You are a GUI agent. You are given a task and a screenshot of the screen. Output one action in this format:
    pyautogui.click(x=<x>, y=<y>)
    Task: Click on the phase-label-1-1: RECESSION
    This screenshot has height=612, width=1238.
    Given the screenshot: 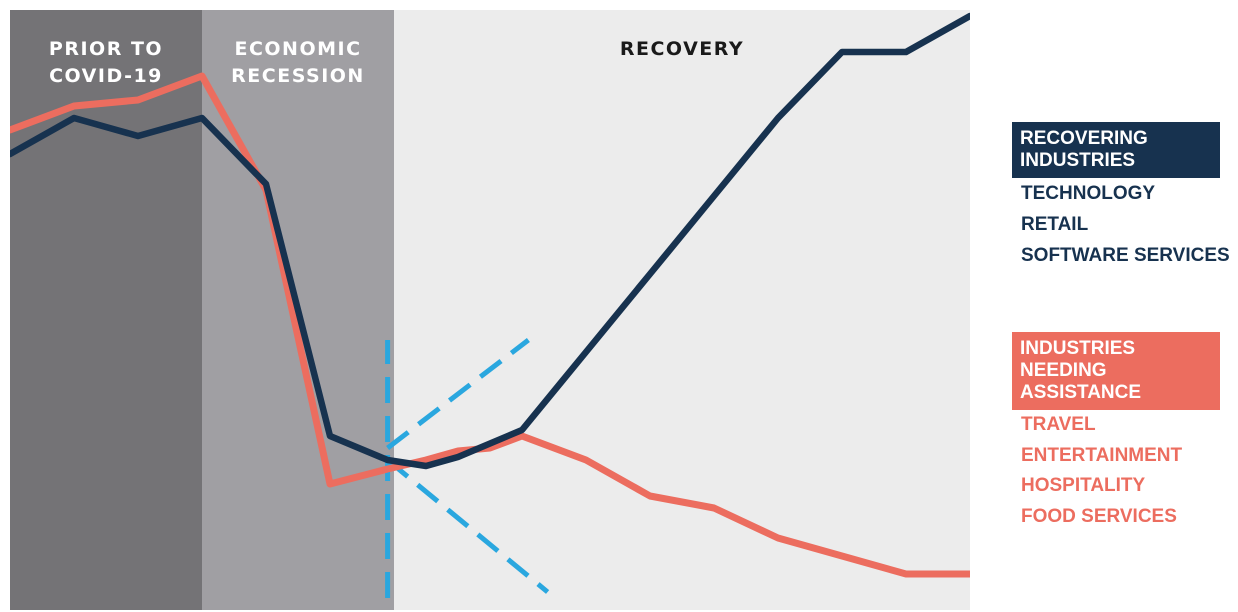 What is the action you would take?
    pyautogui.click(x=298, y=76)
    